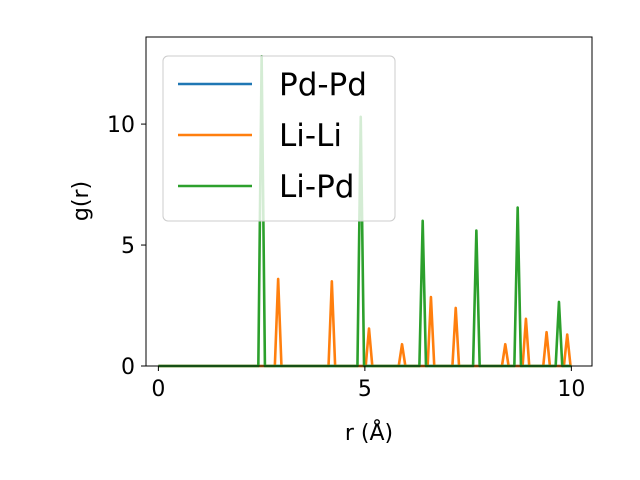 The image size is (640, 480). What do you see at coordinates (158, 389) in the screenshot?
I see `x-tick-label: 0` at bounding box center [158, 389].